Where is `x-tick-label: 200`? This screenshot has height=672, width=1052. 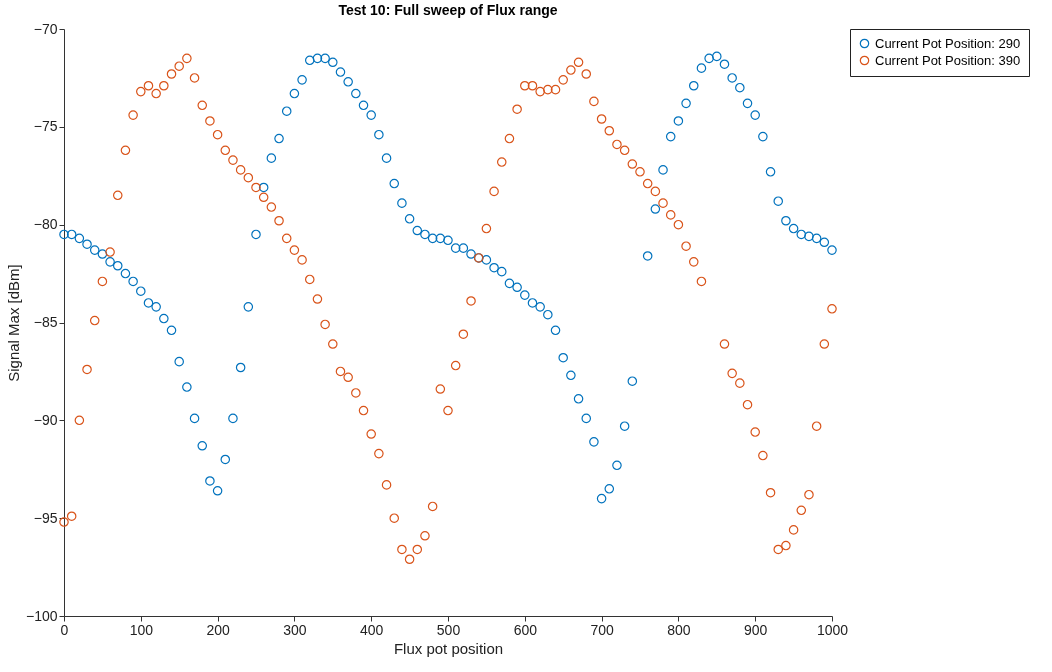
x-tick-label: 200 is located at coordinates (218, 629).